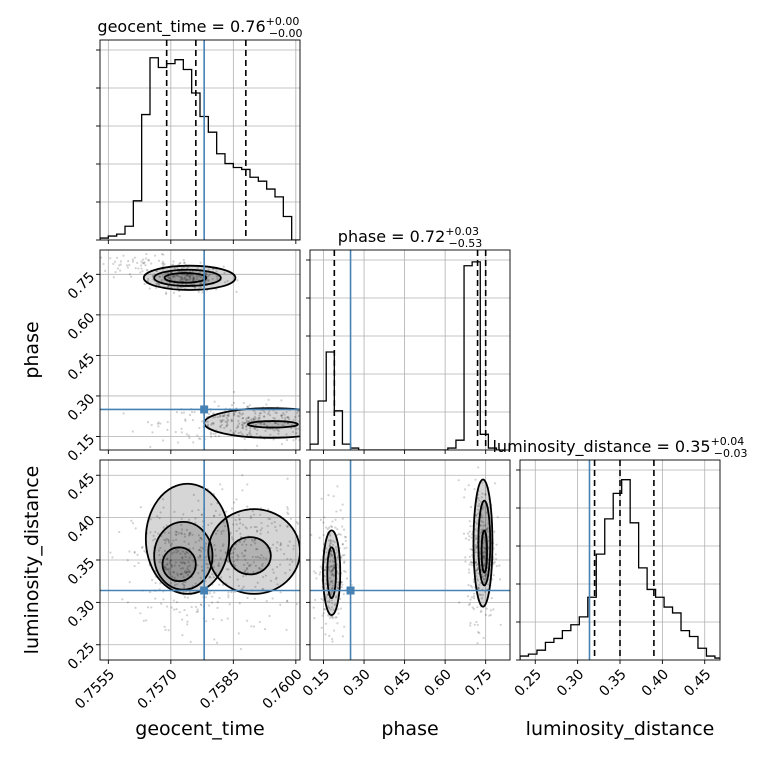 The width and height of the screenshot is (760, 760). What do you see at coordinates (410, 560) in the screenshot?
I see `panel-body` at bounding box center [410, 560].